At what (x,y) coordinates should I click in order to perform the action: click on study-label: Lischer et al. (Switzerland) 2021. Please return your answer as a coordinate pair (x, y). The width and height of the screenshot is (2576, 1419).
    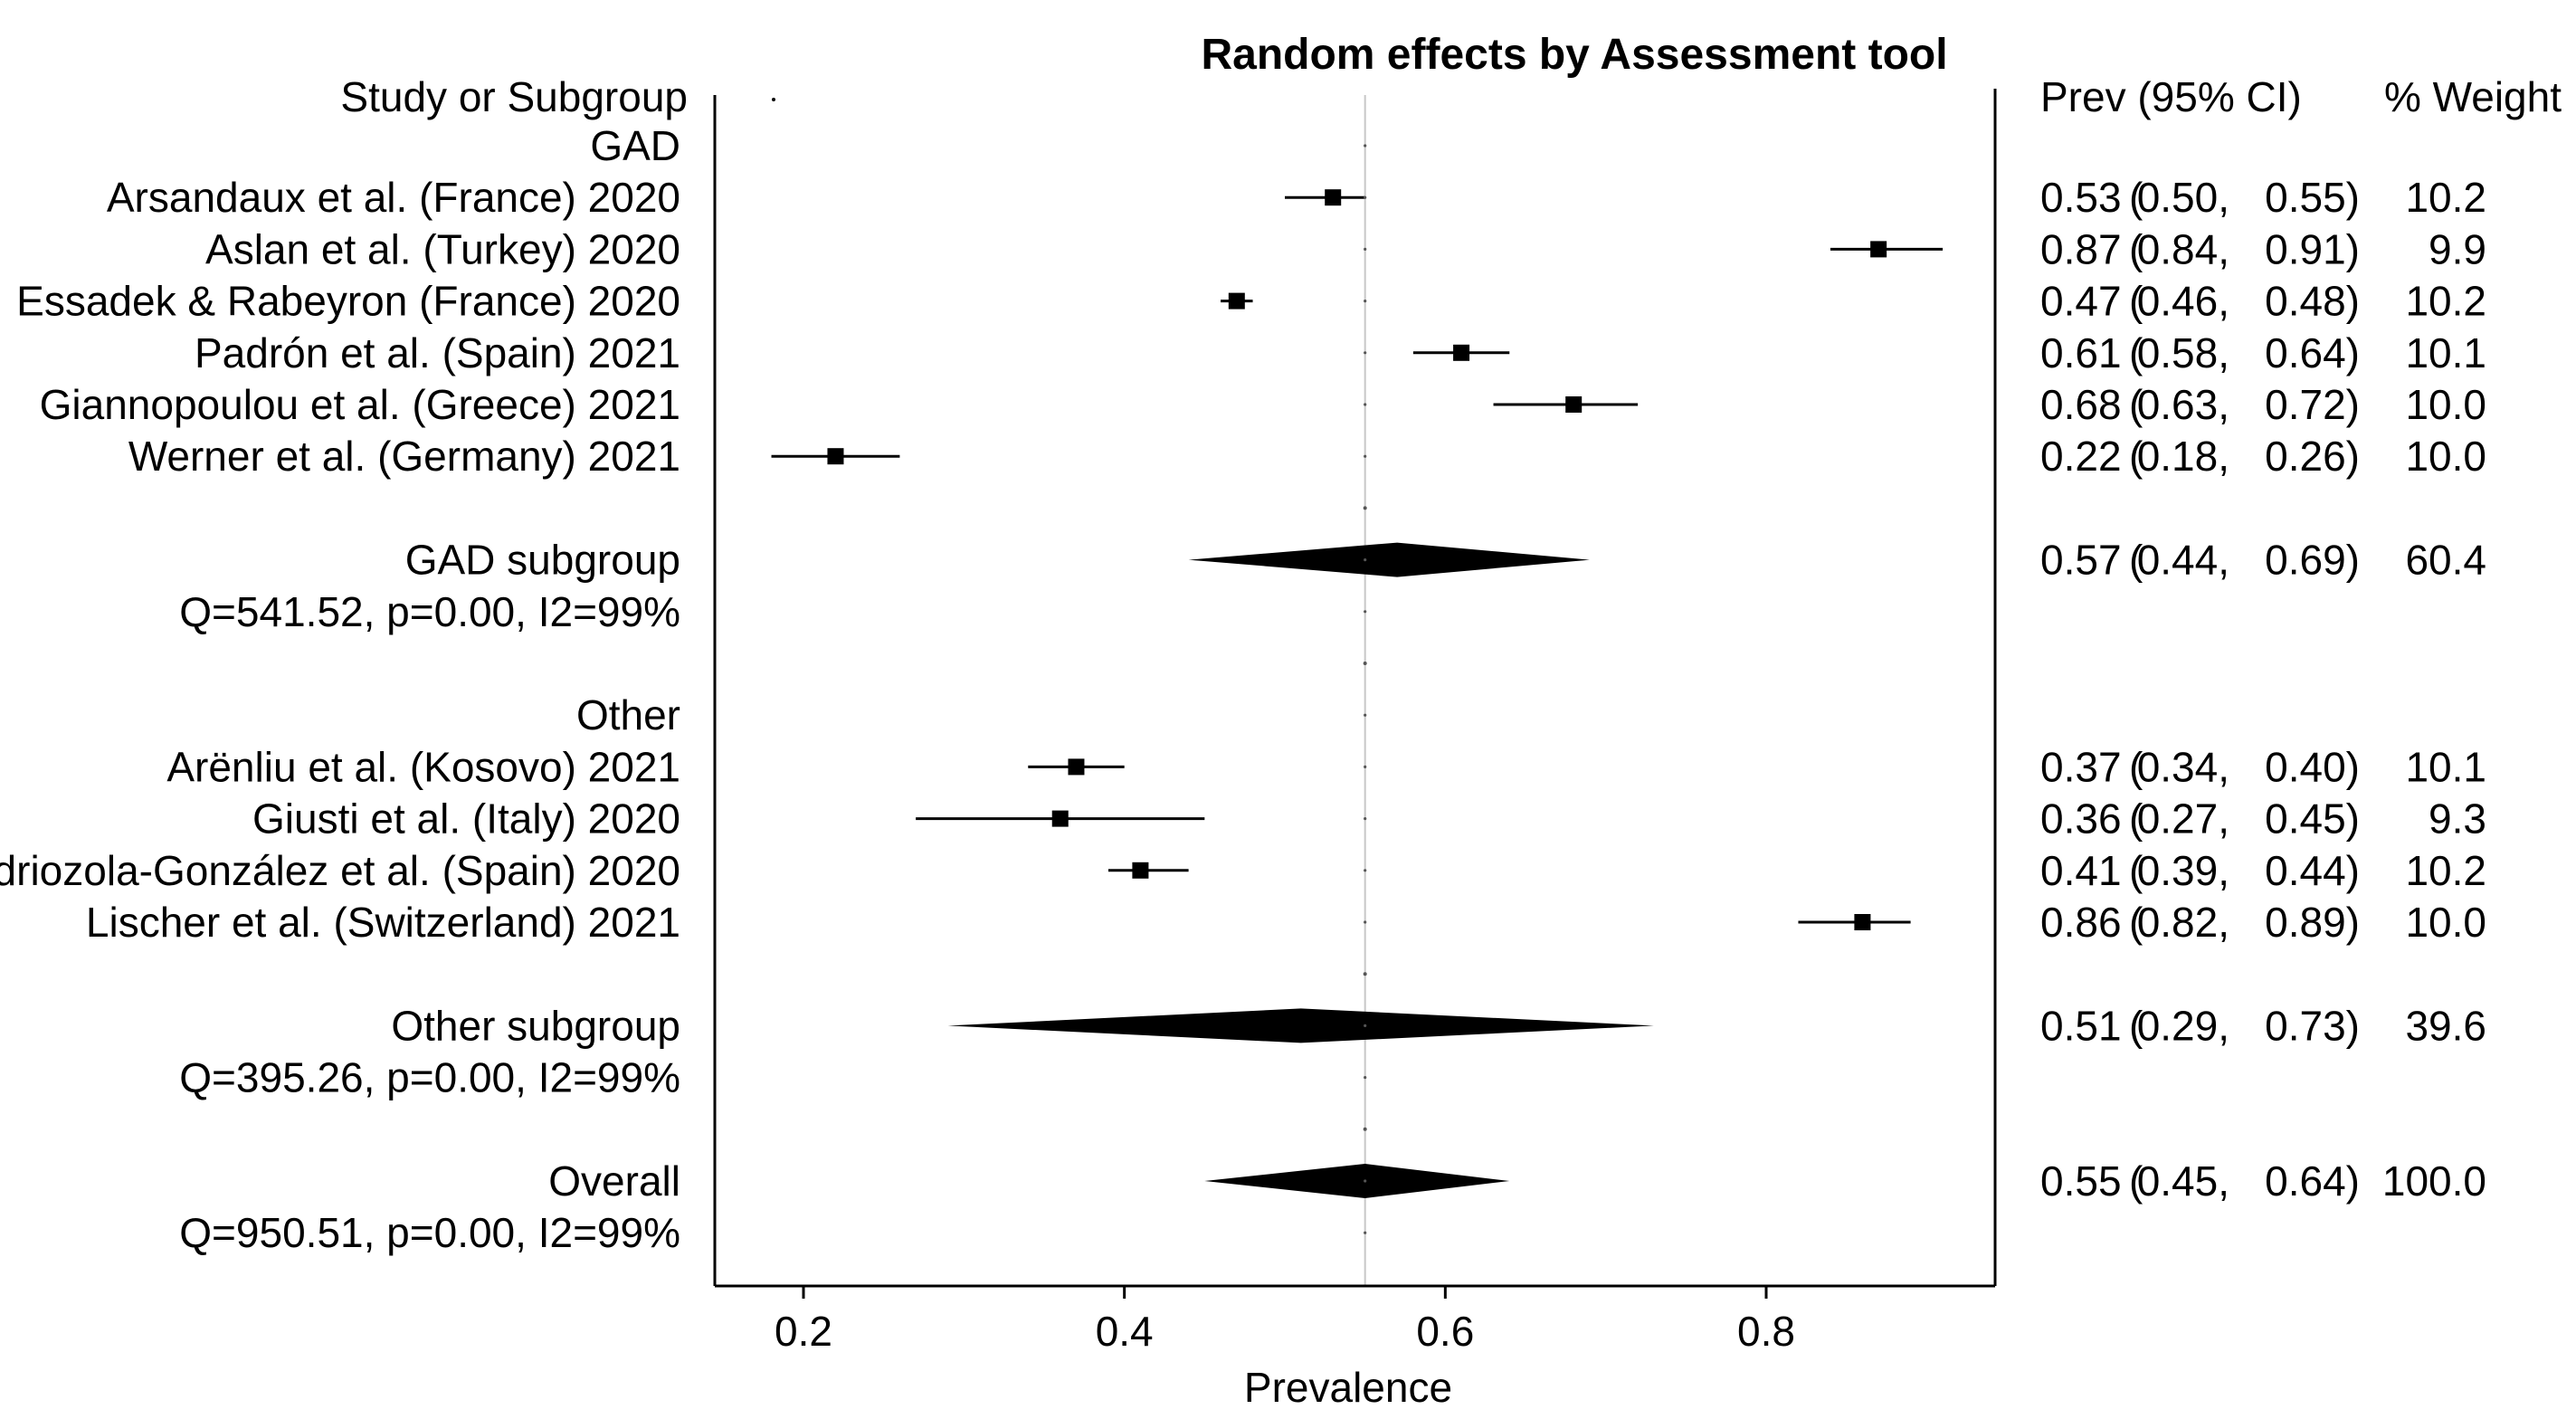
    Looking at the image, I should click on (383, 922).